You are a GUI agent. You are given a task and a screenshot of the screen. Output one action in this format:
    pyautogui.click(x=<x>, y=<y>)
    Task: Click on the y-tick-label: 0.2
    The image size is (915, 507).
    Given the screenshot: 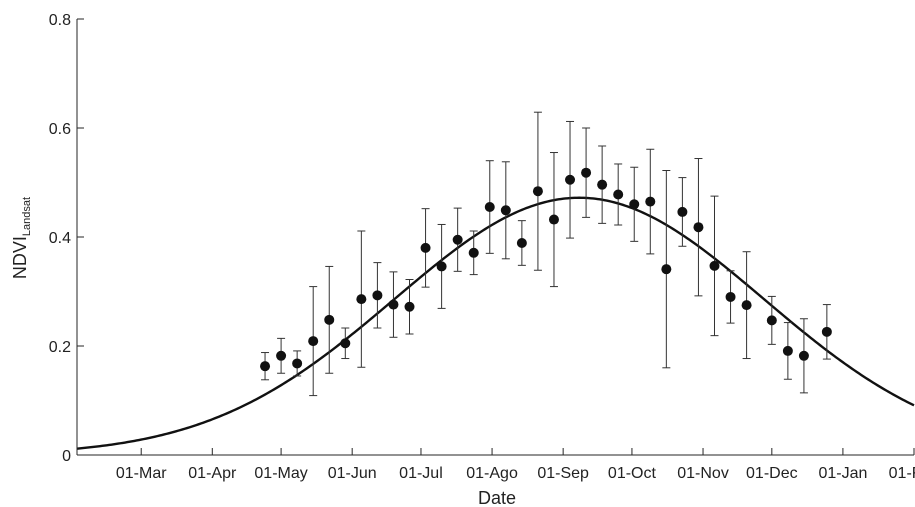 What is the action you would take?
    pyautogui.click(x=60, y=347)
    